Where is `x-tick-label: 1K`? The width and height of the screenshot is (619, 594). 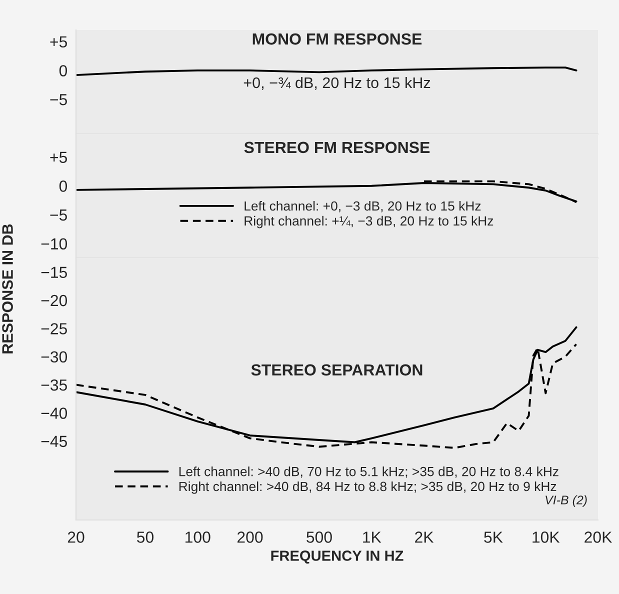 x-tick-label: 1K is located at coordinates (372, 537).